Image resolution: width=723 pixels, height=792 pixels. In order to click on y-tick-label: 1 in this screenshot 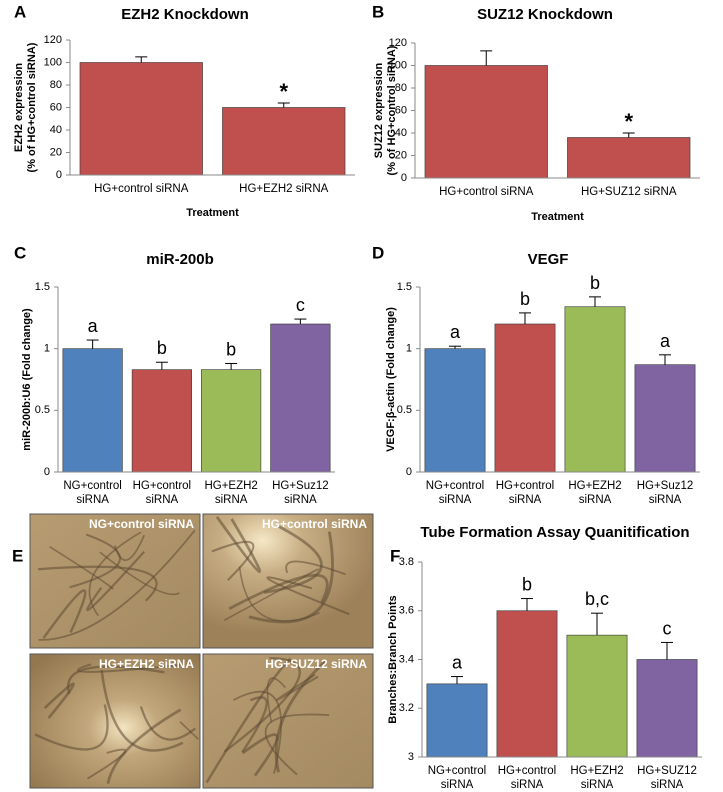, I will do `click(47, 349)`.